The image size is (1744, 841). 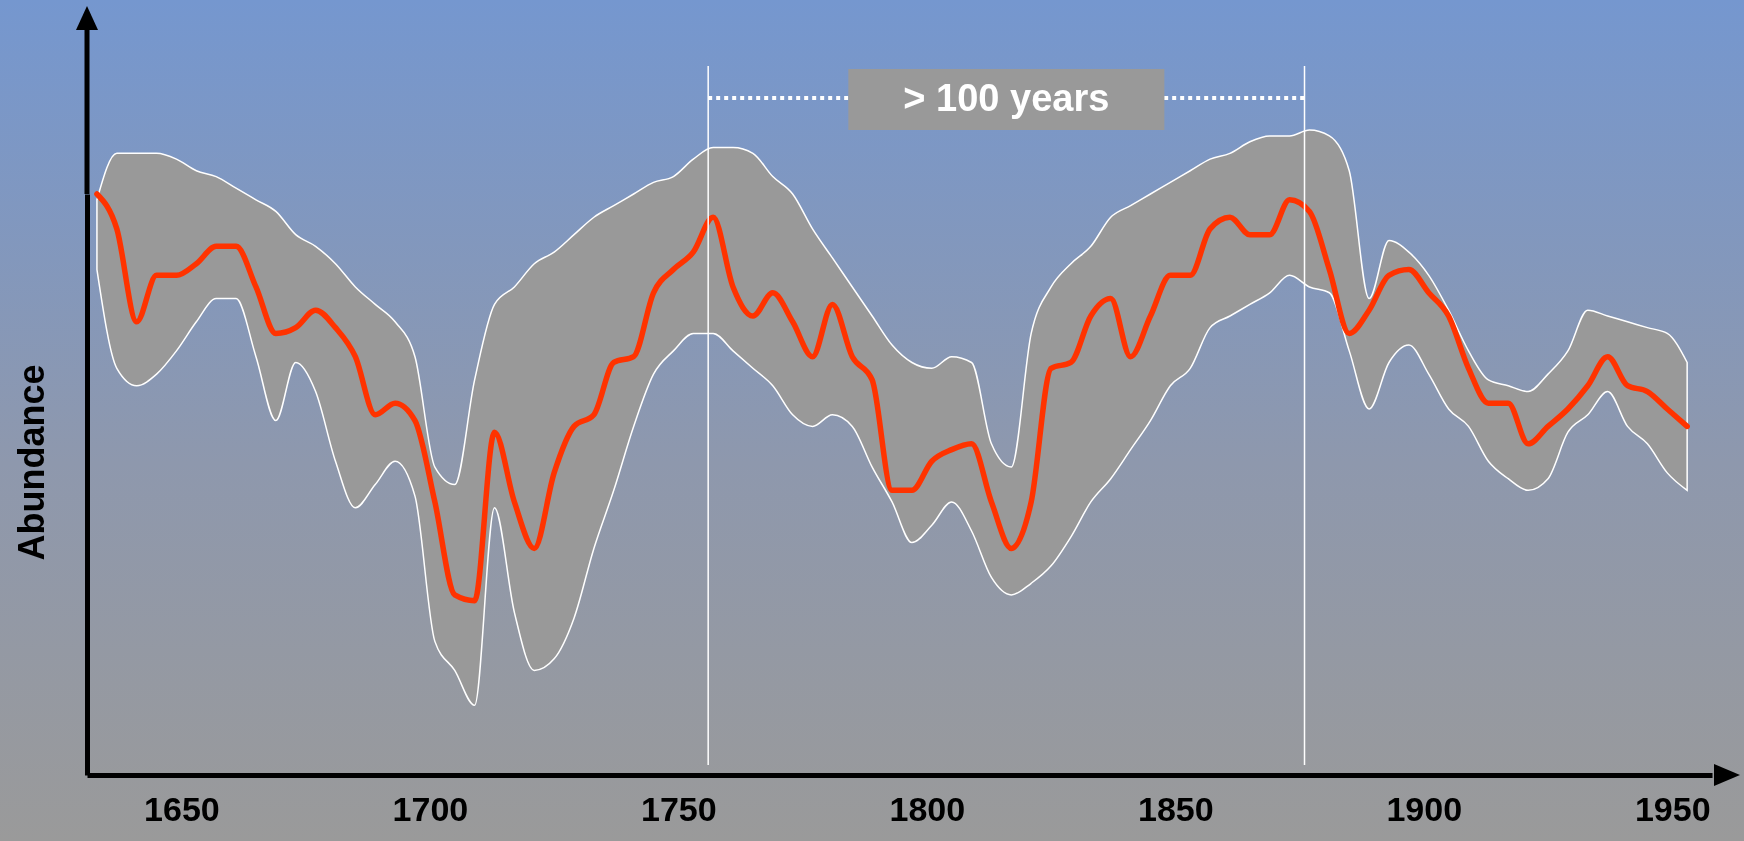 What do you see at coordinates (1175, 809) in the screenshot?
I see `x-tick-label: 1850` at bounding box center [1175, 809].